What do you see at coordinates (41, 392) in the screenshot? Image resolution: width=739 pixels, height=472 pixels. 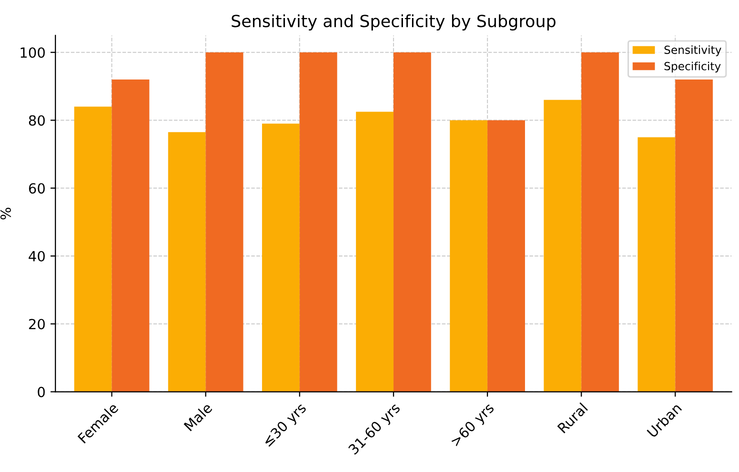 I see `y-tick-label: 0` at bounding box center [41, 392].